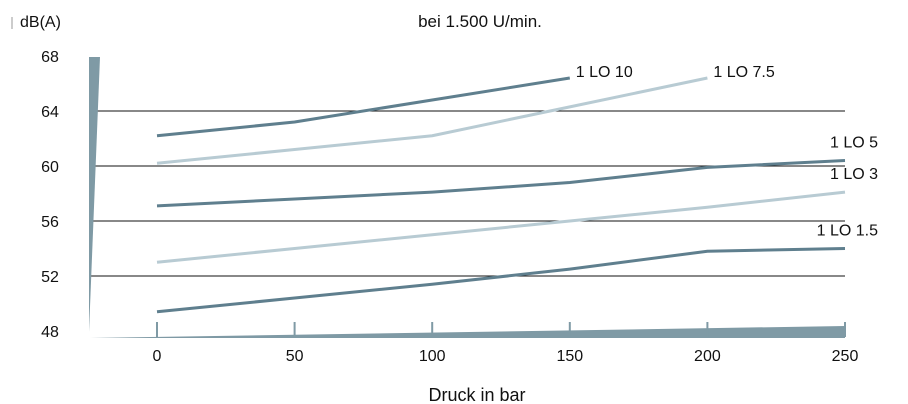 Image resolution: width=908 pixels, height=404 pixels. I want to click on y-tick-label: 60, so click(50, 167).